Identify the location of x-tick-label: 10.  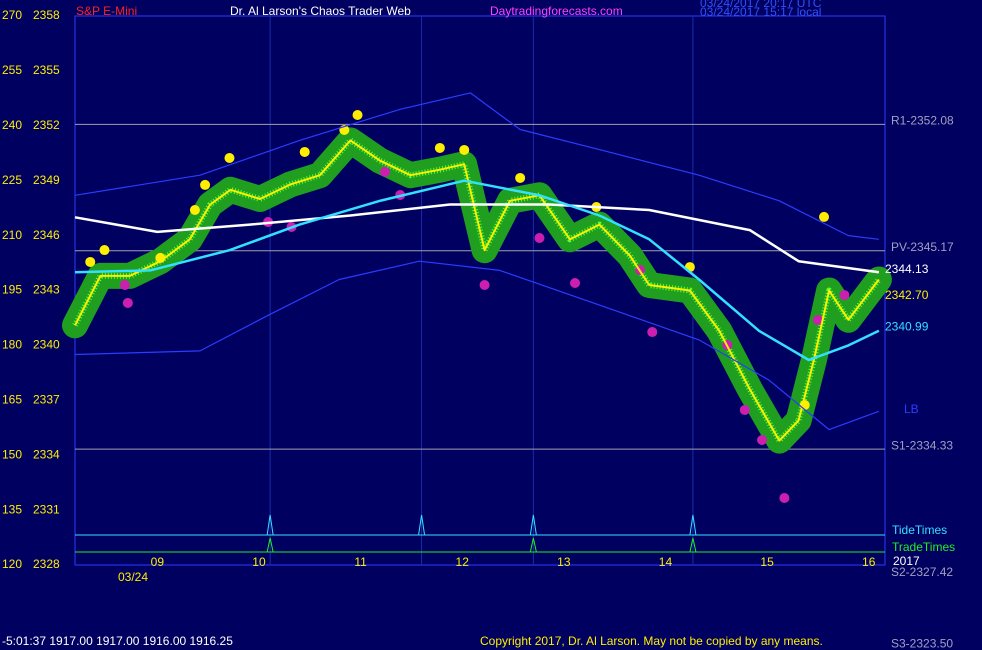
(259, 562).